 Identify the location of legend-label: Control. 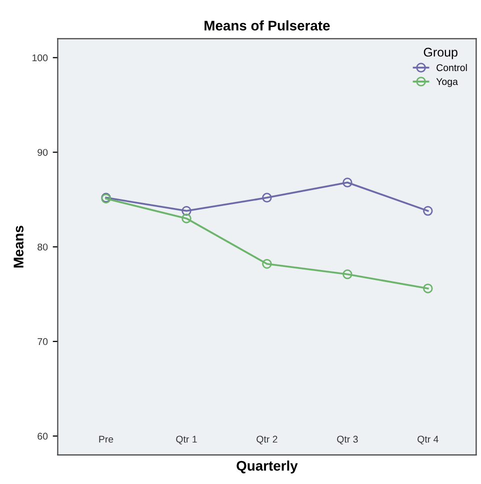
(451, 68).